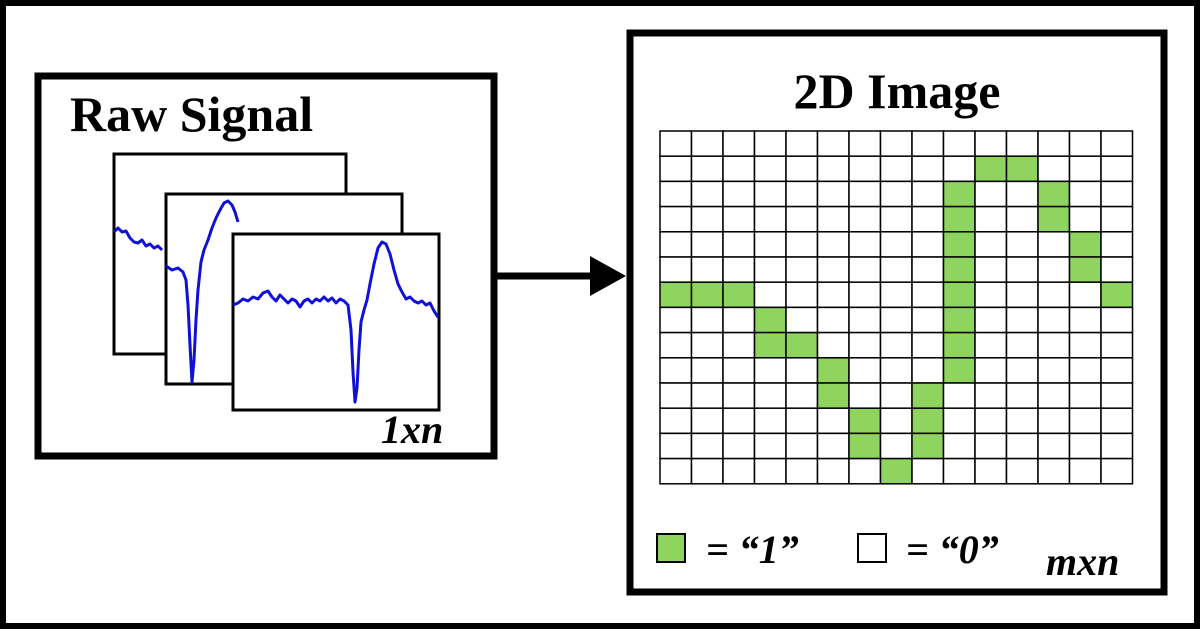  I want to click on image-title: 2D Image, so click(897, 91).